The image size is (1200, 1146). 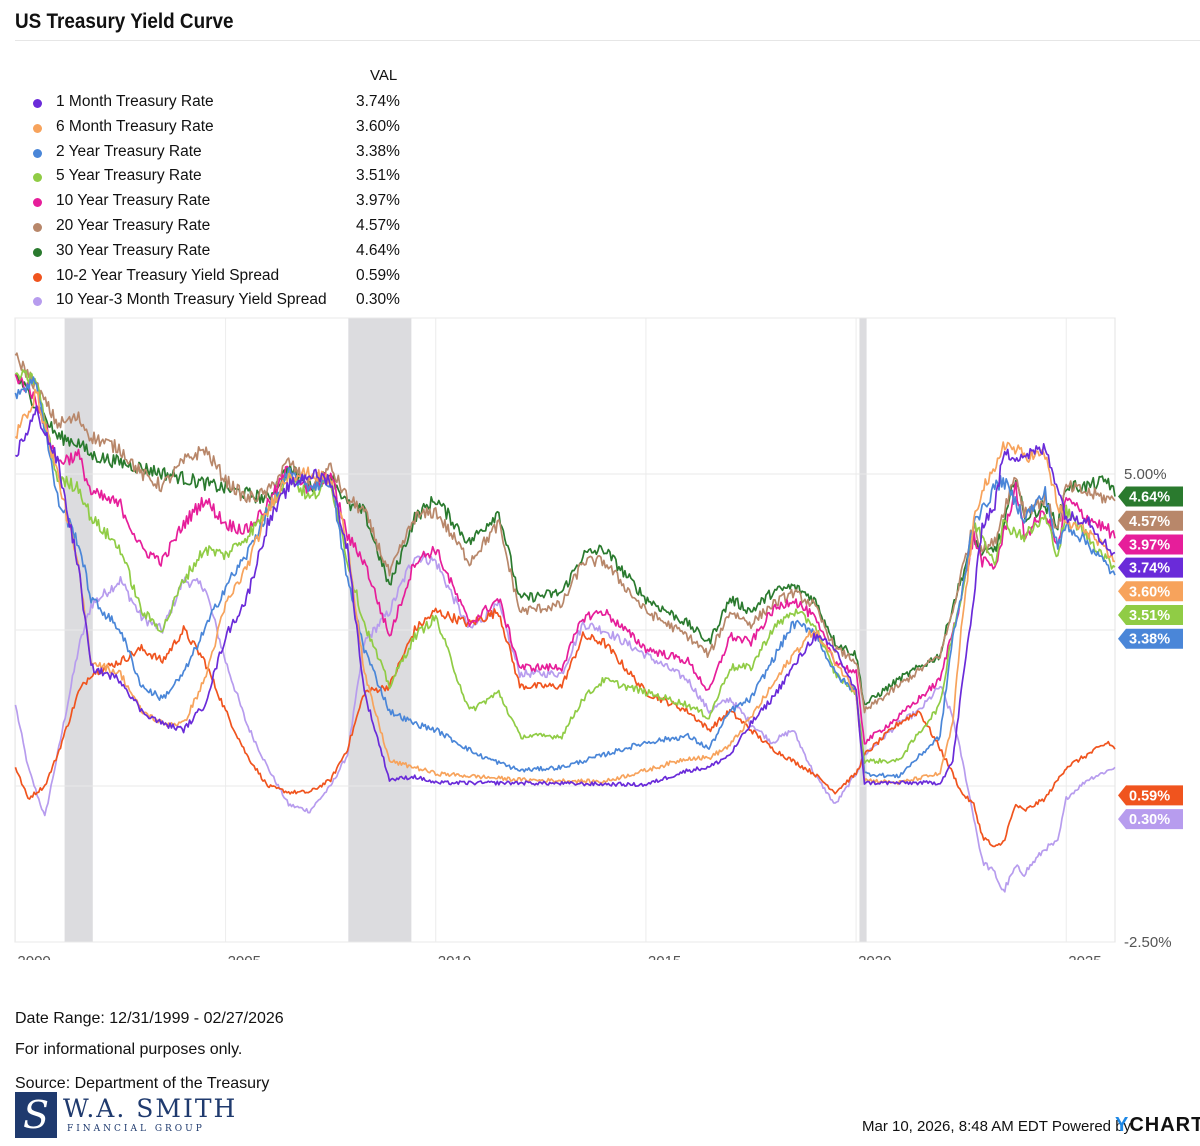 What do you see at coordinates (220, 252) in the screenshot?
I see `legend-item: 30 Year Treasury Rate 4.64%` at bounding box center [220, 252].